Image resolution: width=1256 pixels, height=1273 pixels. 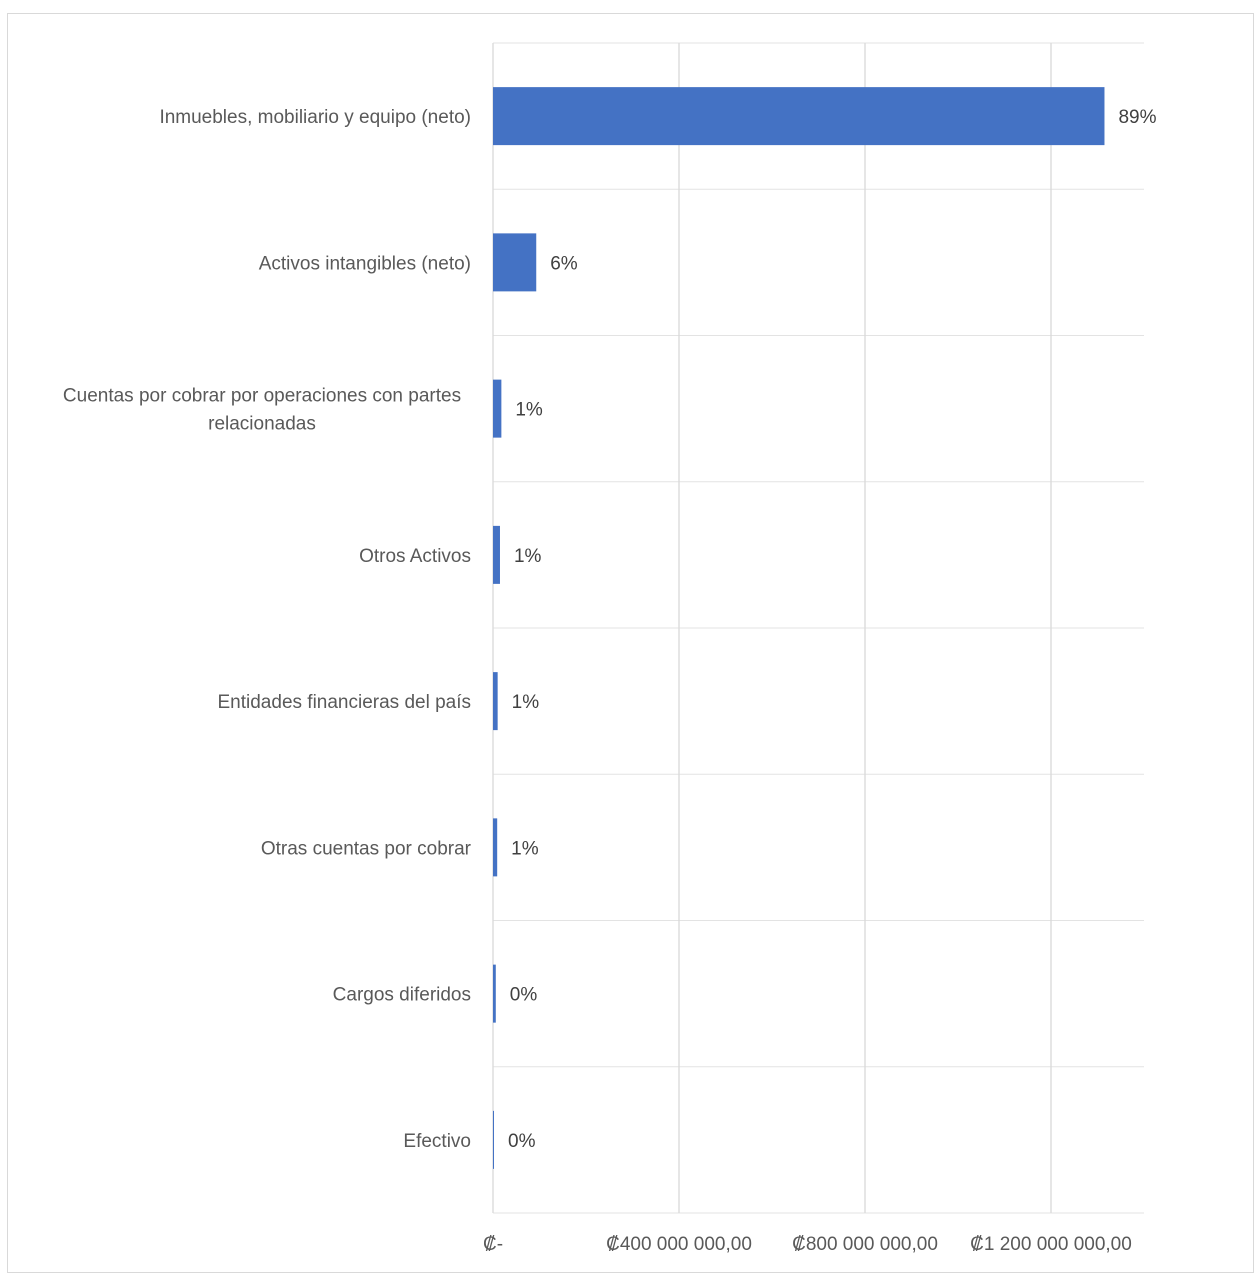 I want to click on category-label: Otras cuentas por cobrar, so click(x=366, y=848).